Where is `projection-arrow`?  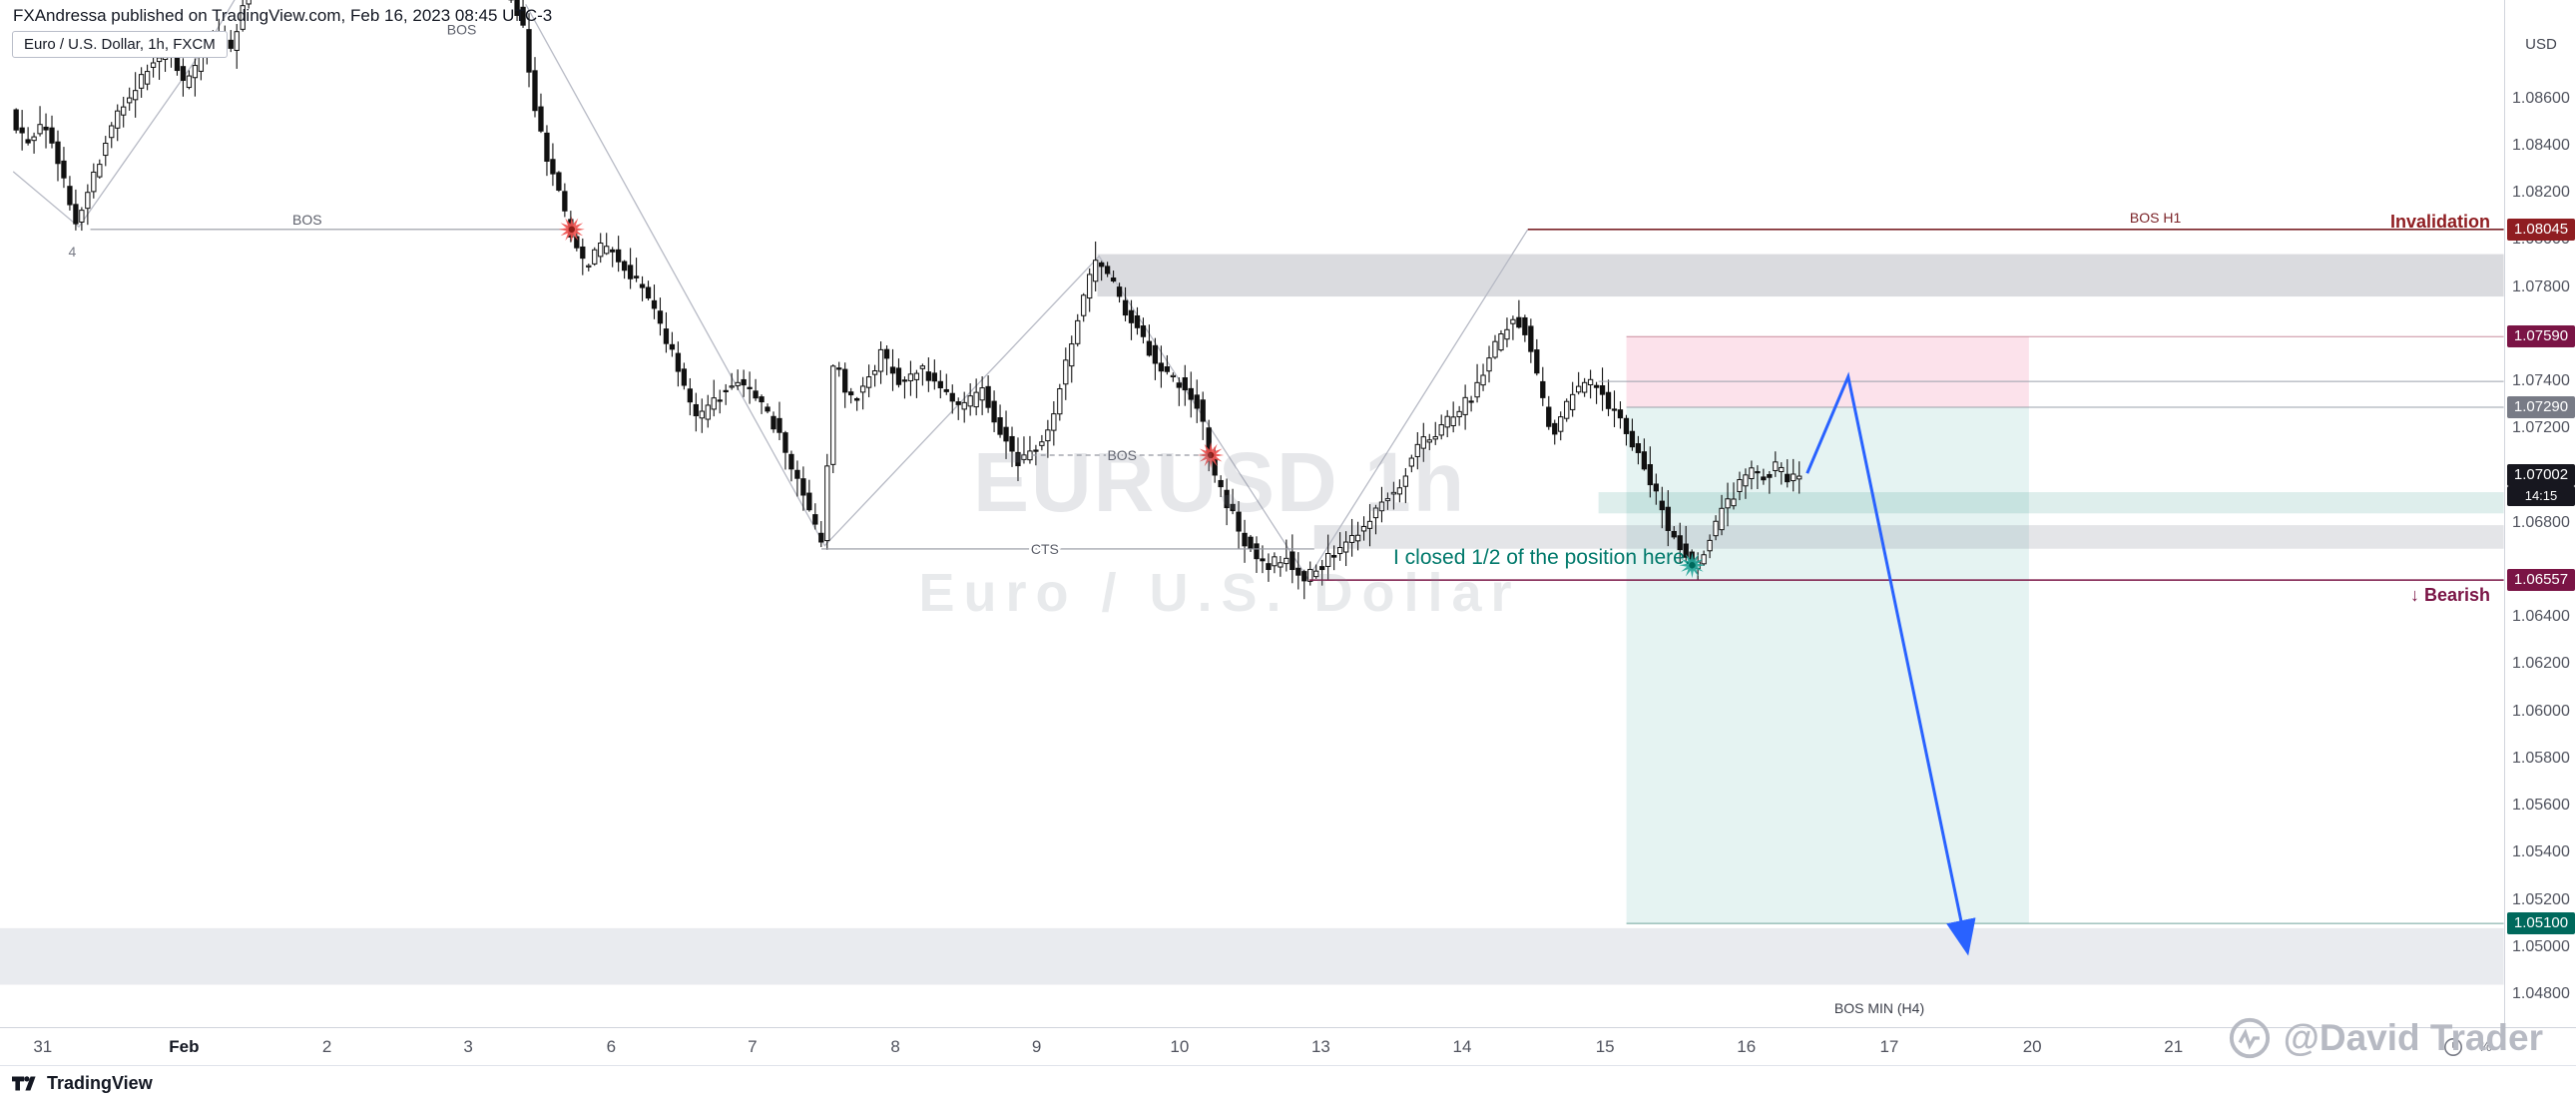 projection-arrow is located at coordinates (1891, 663).